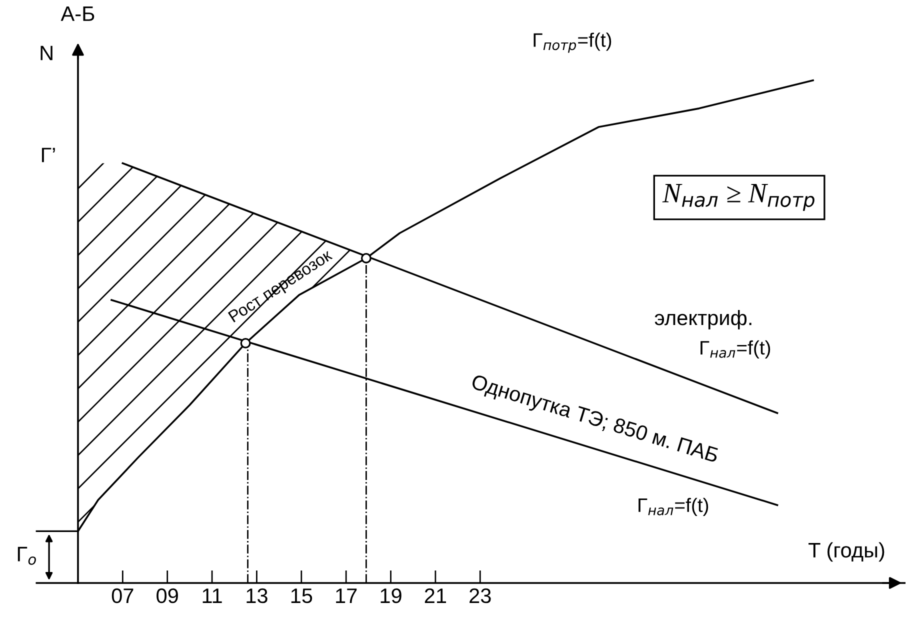 The width and height of the screenshot is (911, 626). I want to click on x-tick-label: 09, so click(167, 596).